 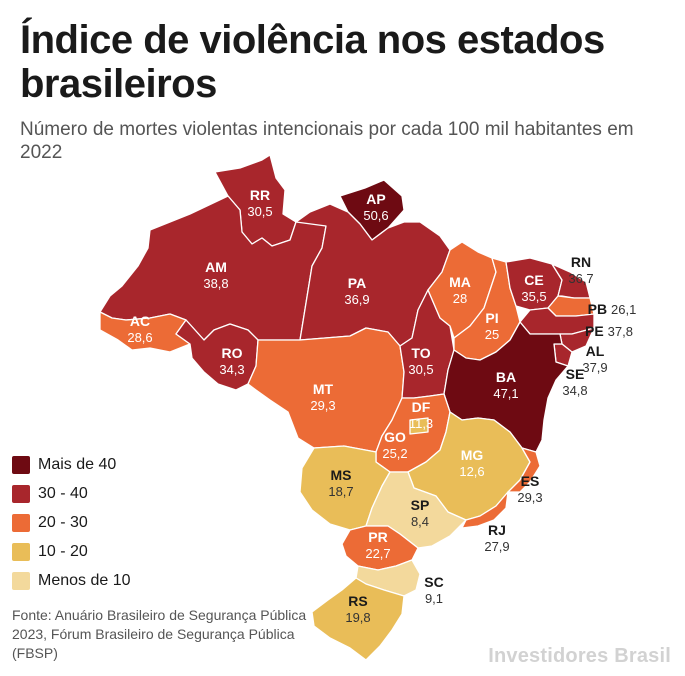 What do you see at coordinates (485, 510) in the screenshot?
I see `state-rj` at bounding box center [485, 510].